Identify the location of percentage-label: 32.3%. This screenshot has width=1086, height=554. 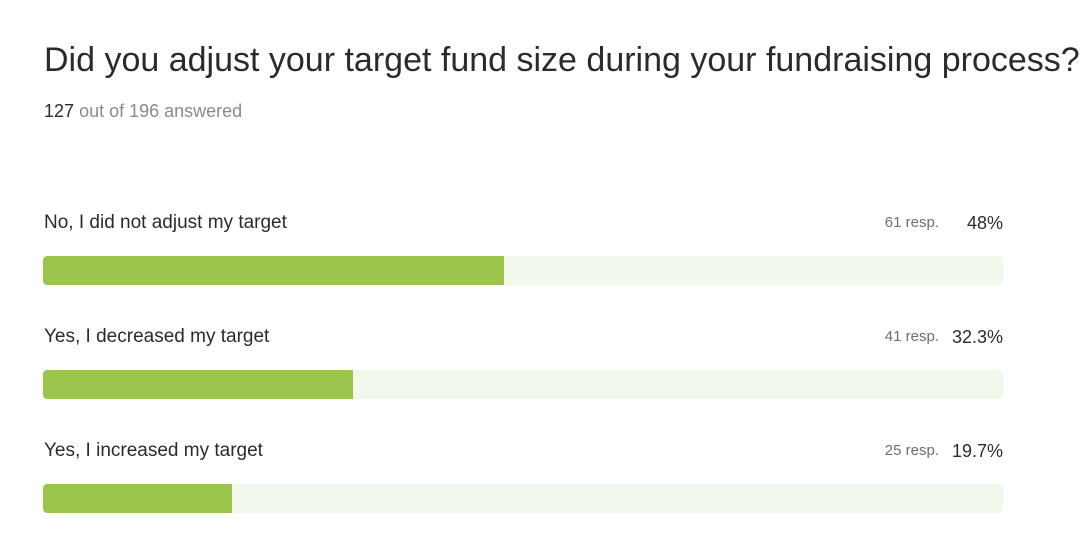
(977, 337).